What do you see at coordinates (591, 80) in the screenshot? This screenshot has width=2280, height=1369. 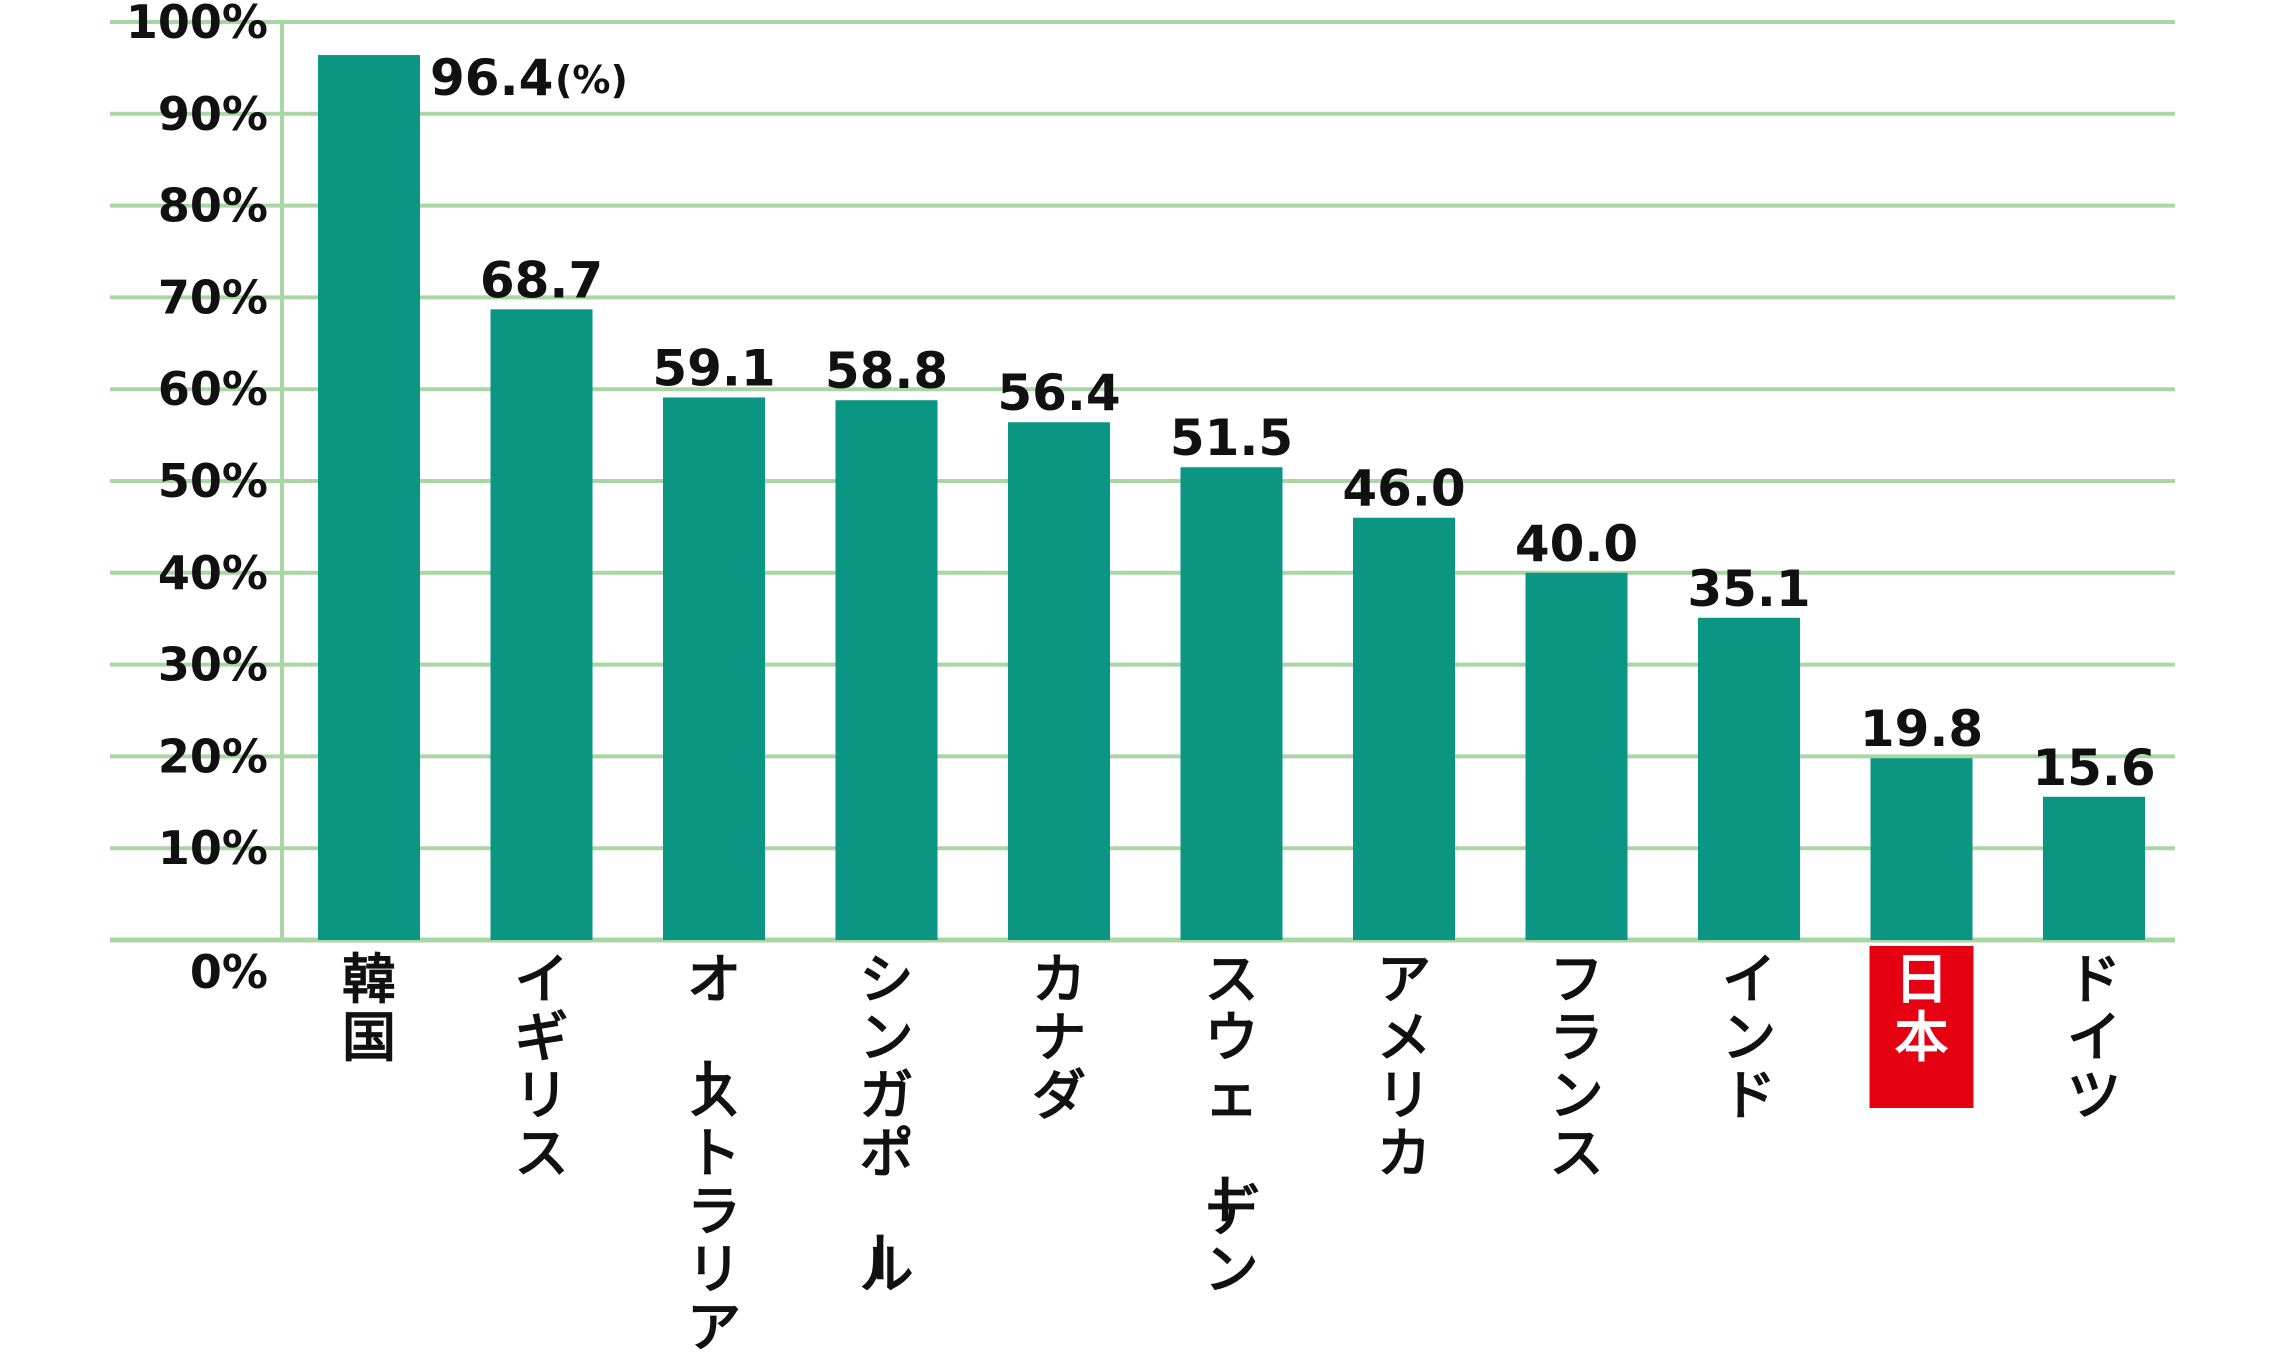 I see `unit-label: (%)` at bounding box center [591, 80].